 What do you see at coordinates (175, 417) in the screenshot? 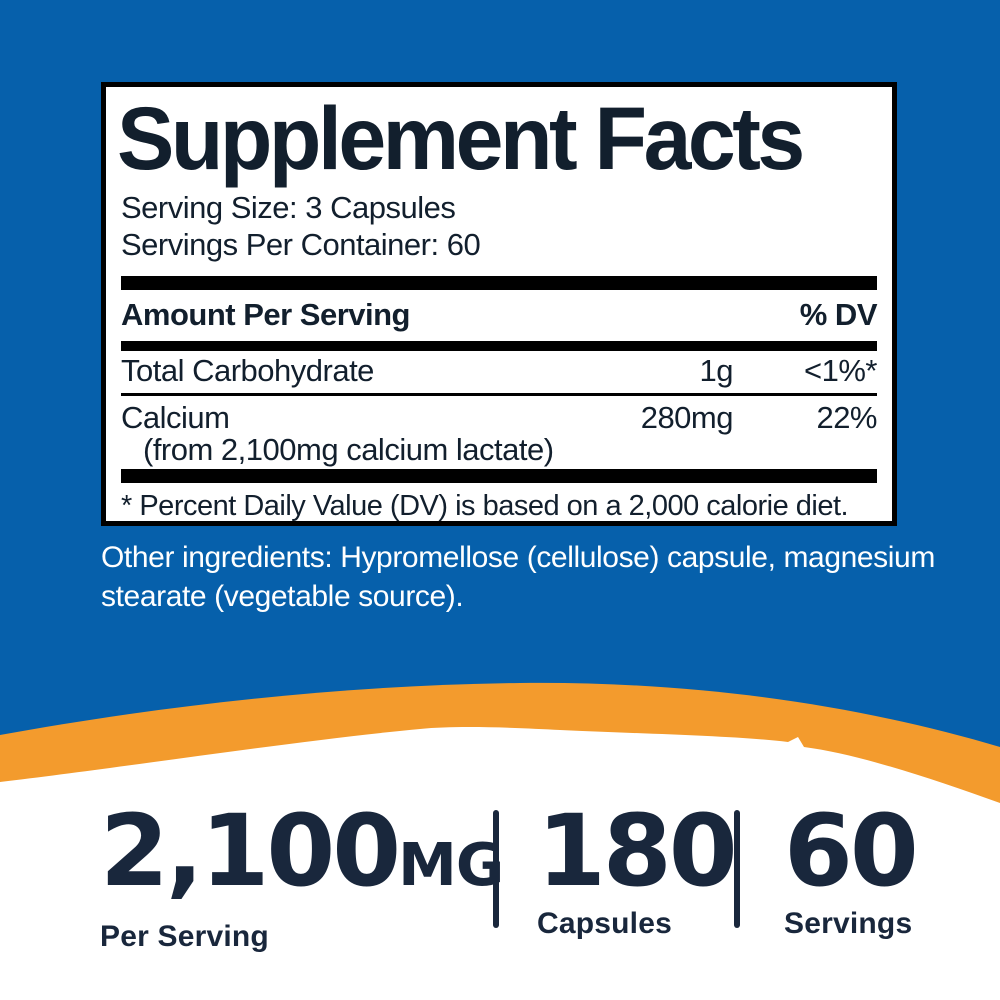
I see `nutrient-name: Calcium` at bounding box center [175, 417].